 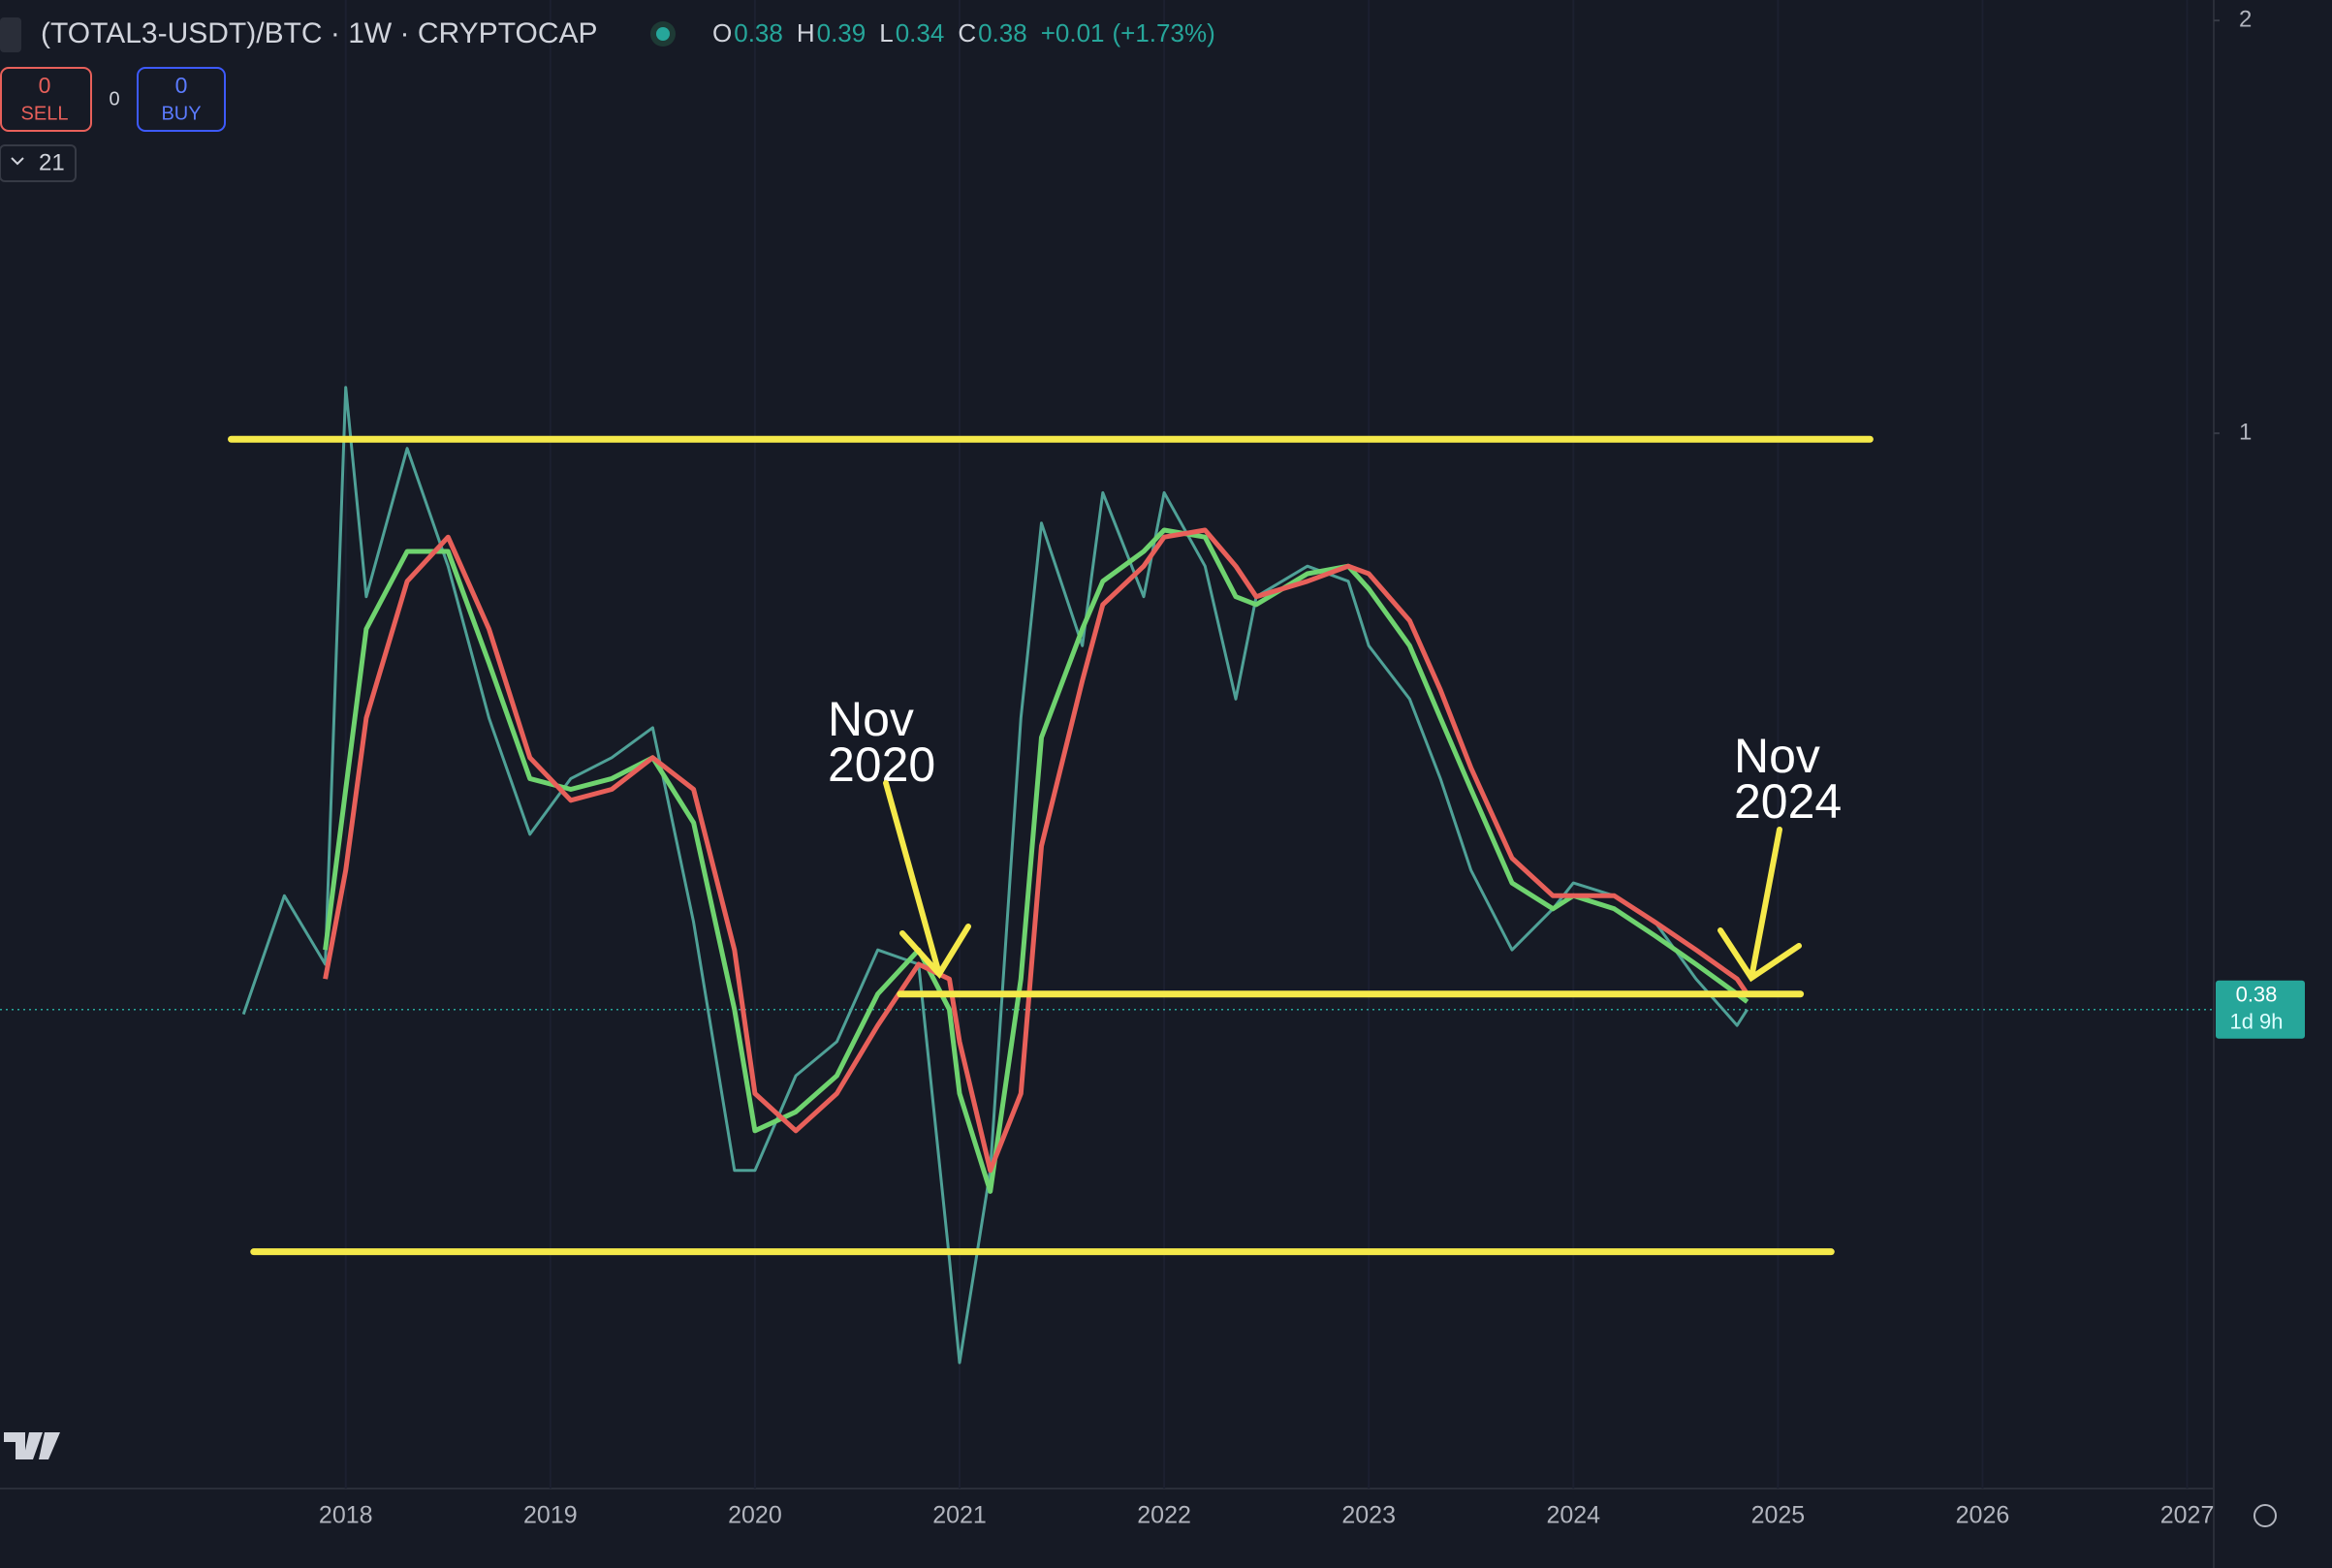 What do you see at coordinates (45, 114) in the screenshot?
I see `sell-label: SELL` at bounding box center [45, 114].